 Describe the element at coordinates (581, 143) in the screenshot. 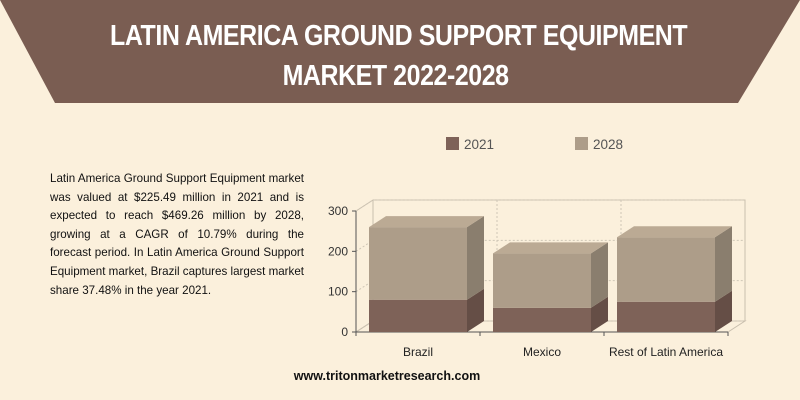

I see `legend-swatch-2028` at that location.